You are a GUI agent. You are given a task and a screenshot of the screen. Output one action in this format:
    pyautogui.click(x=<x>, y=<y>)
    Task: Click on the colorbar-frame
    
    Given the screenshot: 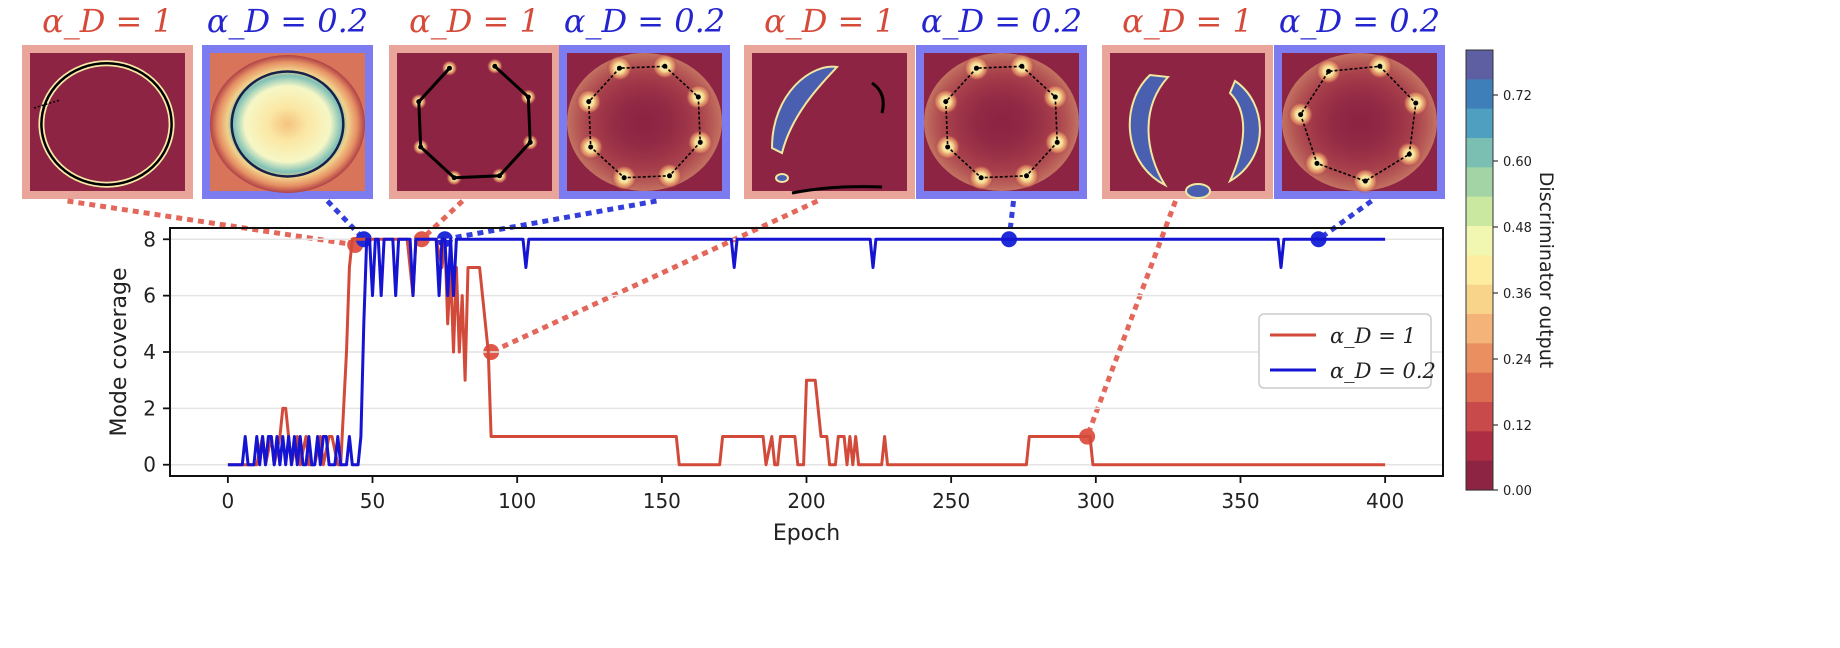 What is the action you would take?
    pyautogui.click(x=1479, y=270)
    